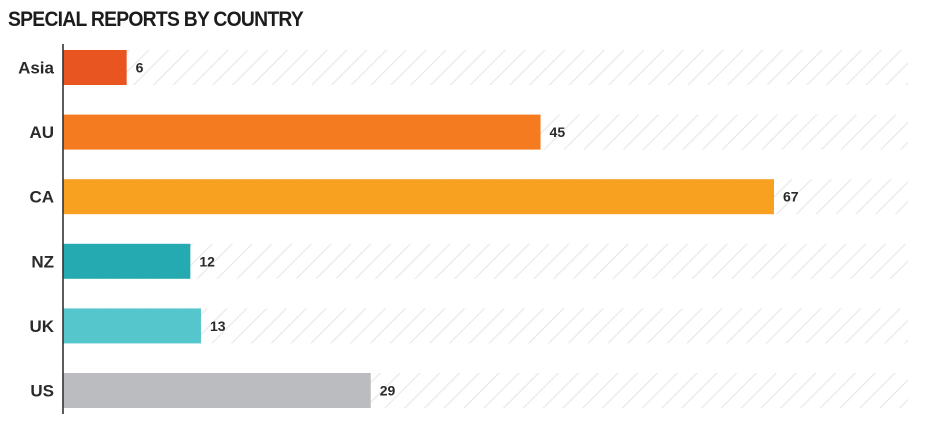 The image size is (925, 432). Describe the element at coordinates (36, 230) in the screenshot. I see `category-labels: Asia AU CA NZ UK US` at that location.